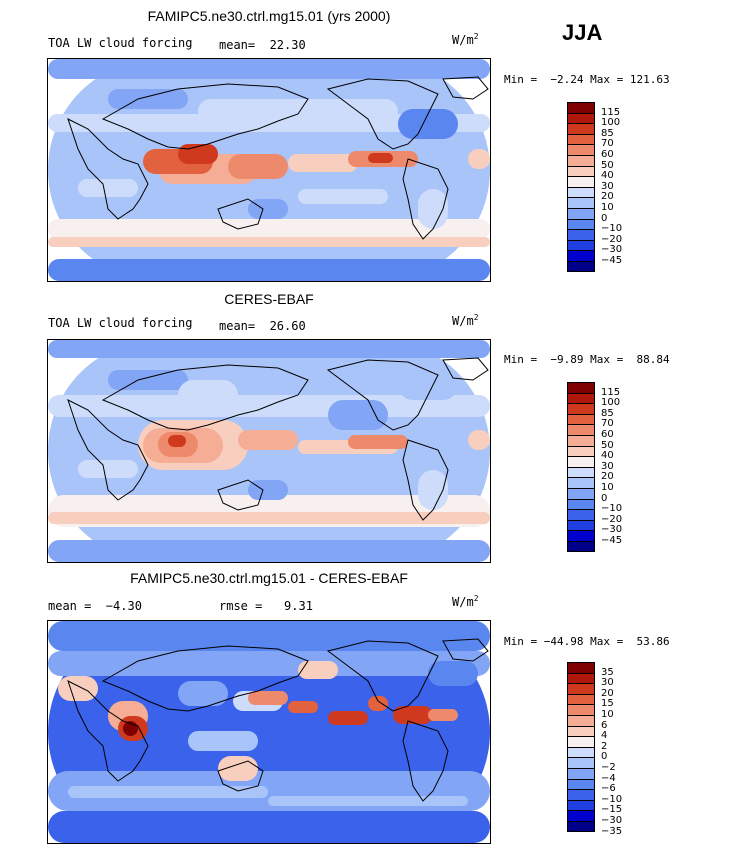 The image size is (733, 852). What do you see at coordinates (604, 736) in the screenshot?
I see `colorbar-tick-label: 4` at bounding box center [604, 736].